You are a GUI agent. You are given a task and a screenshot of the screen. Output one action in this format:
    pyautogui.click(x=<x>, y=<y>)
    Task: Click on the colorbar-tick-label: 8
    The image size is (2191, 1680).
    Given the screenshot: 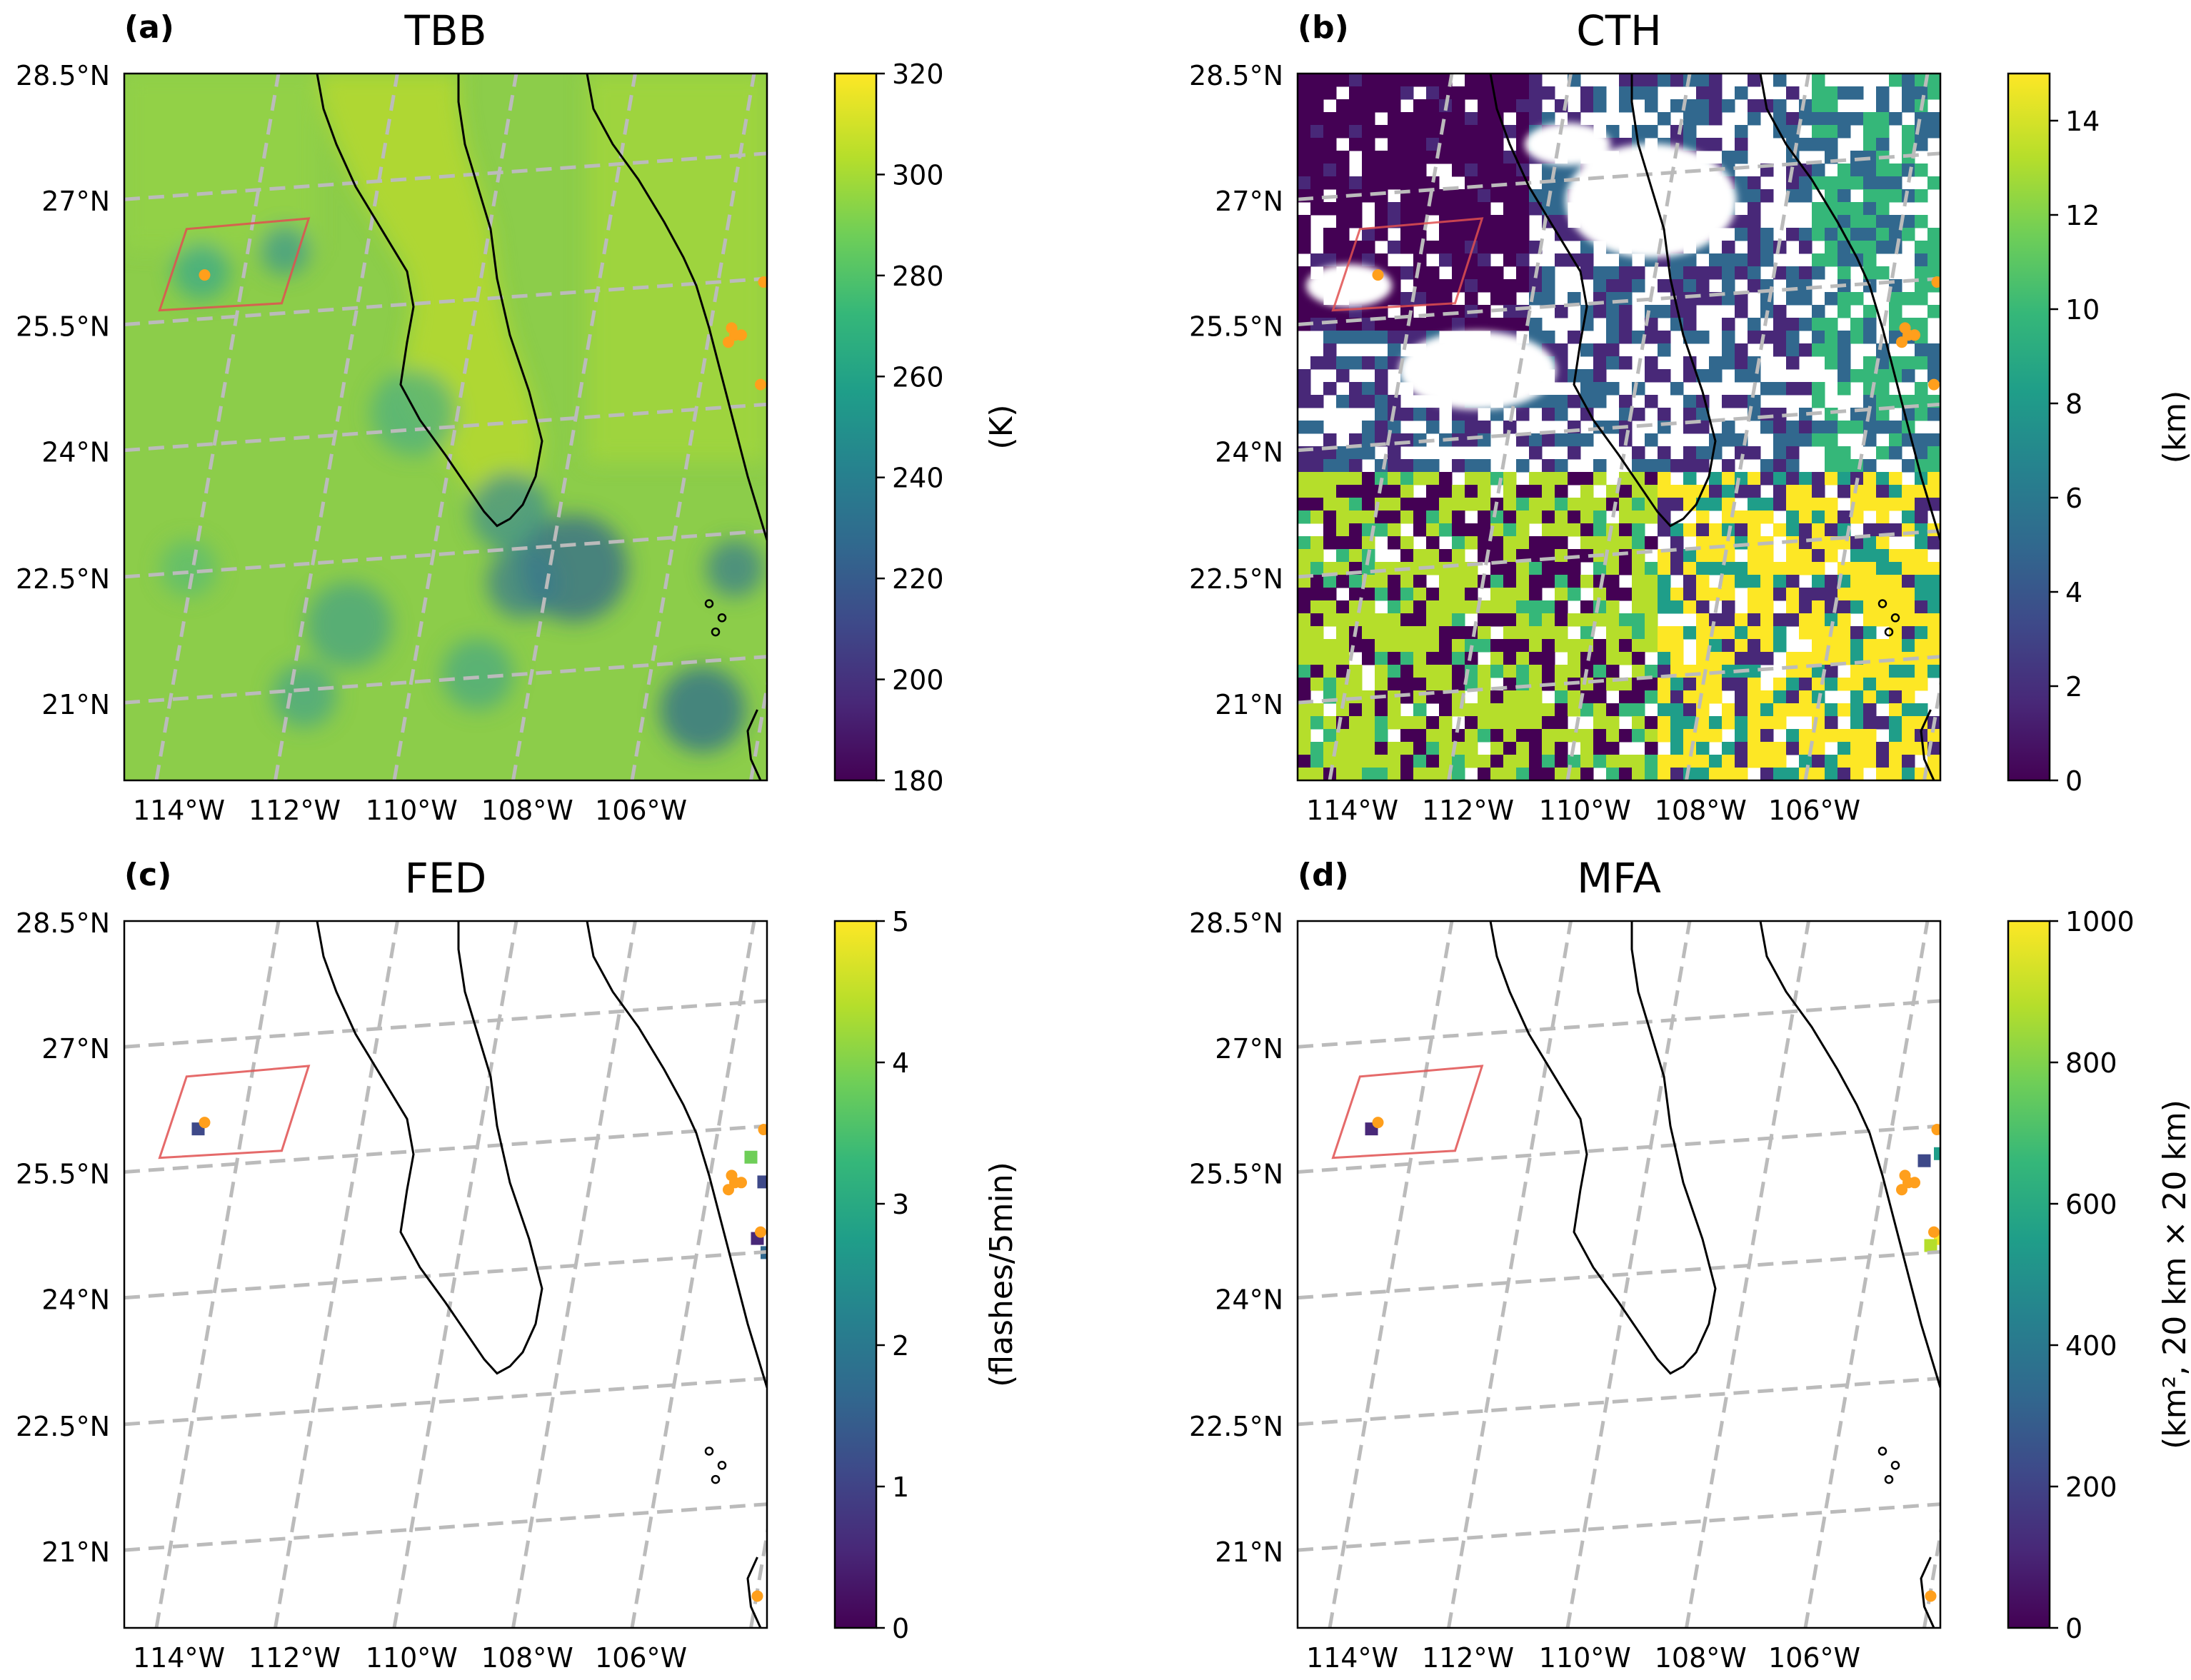 What is the action you would take?
    pyautogui.click(x=2073, y=404)
    